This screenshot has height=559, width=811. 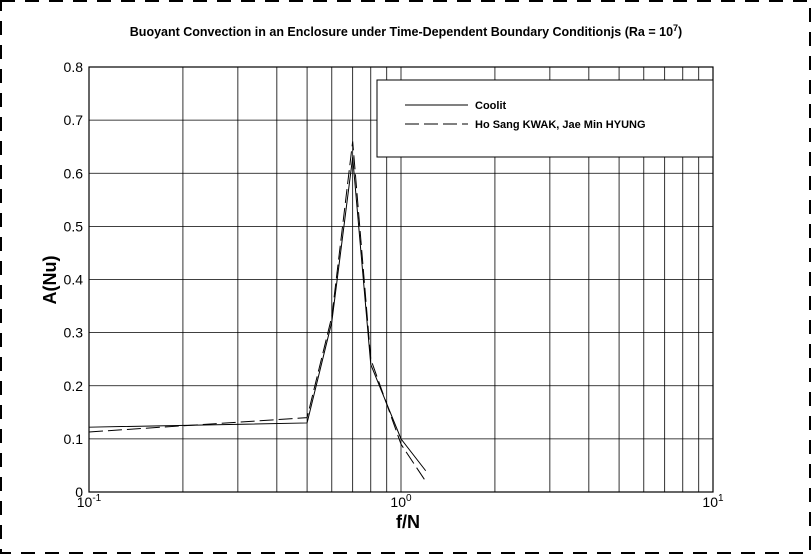 I want to click on y-tick-label: 0, so click(x=79, y=492).